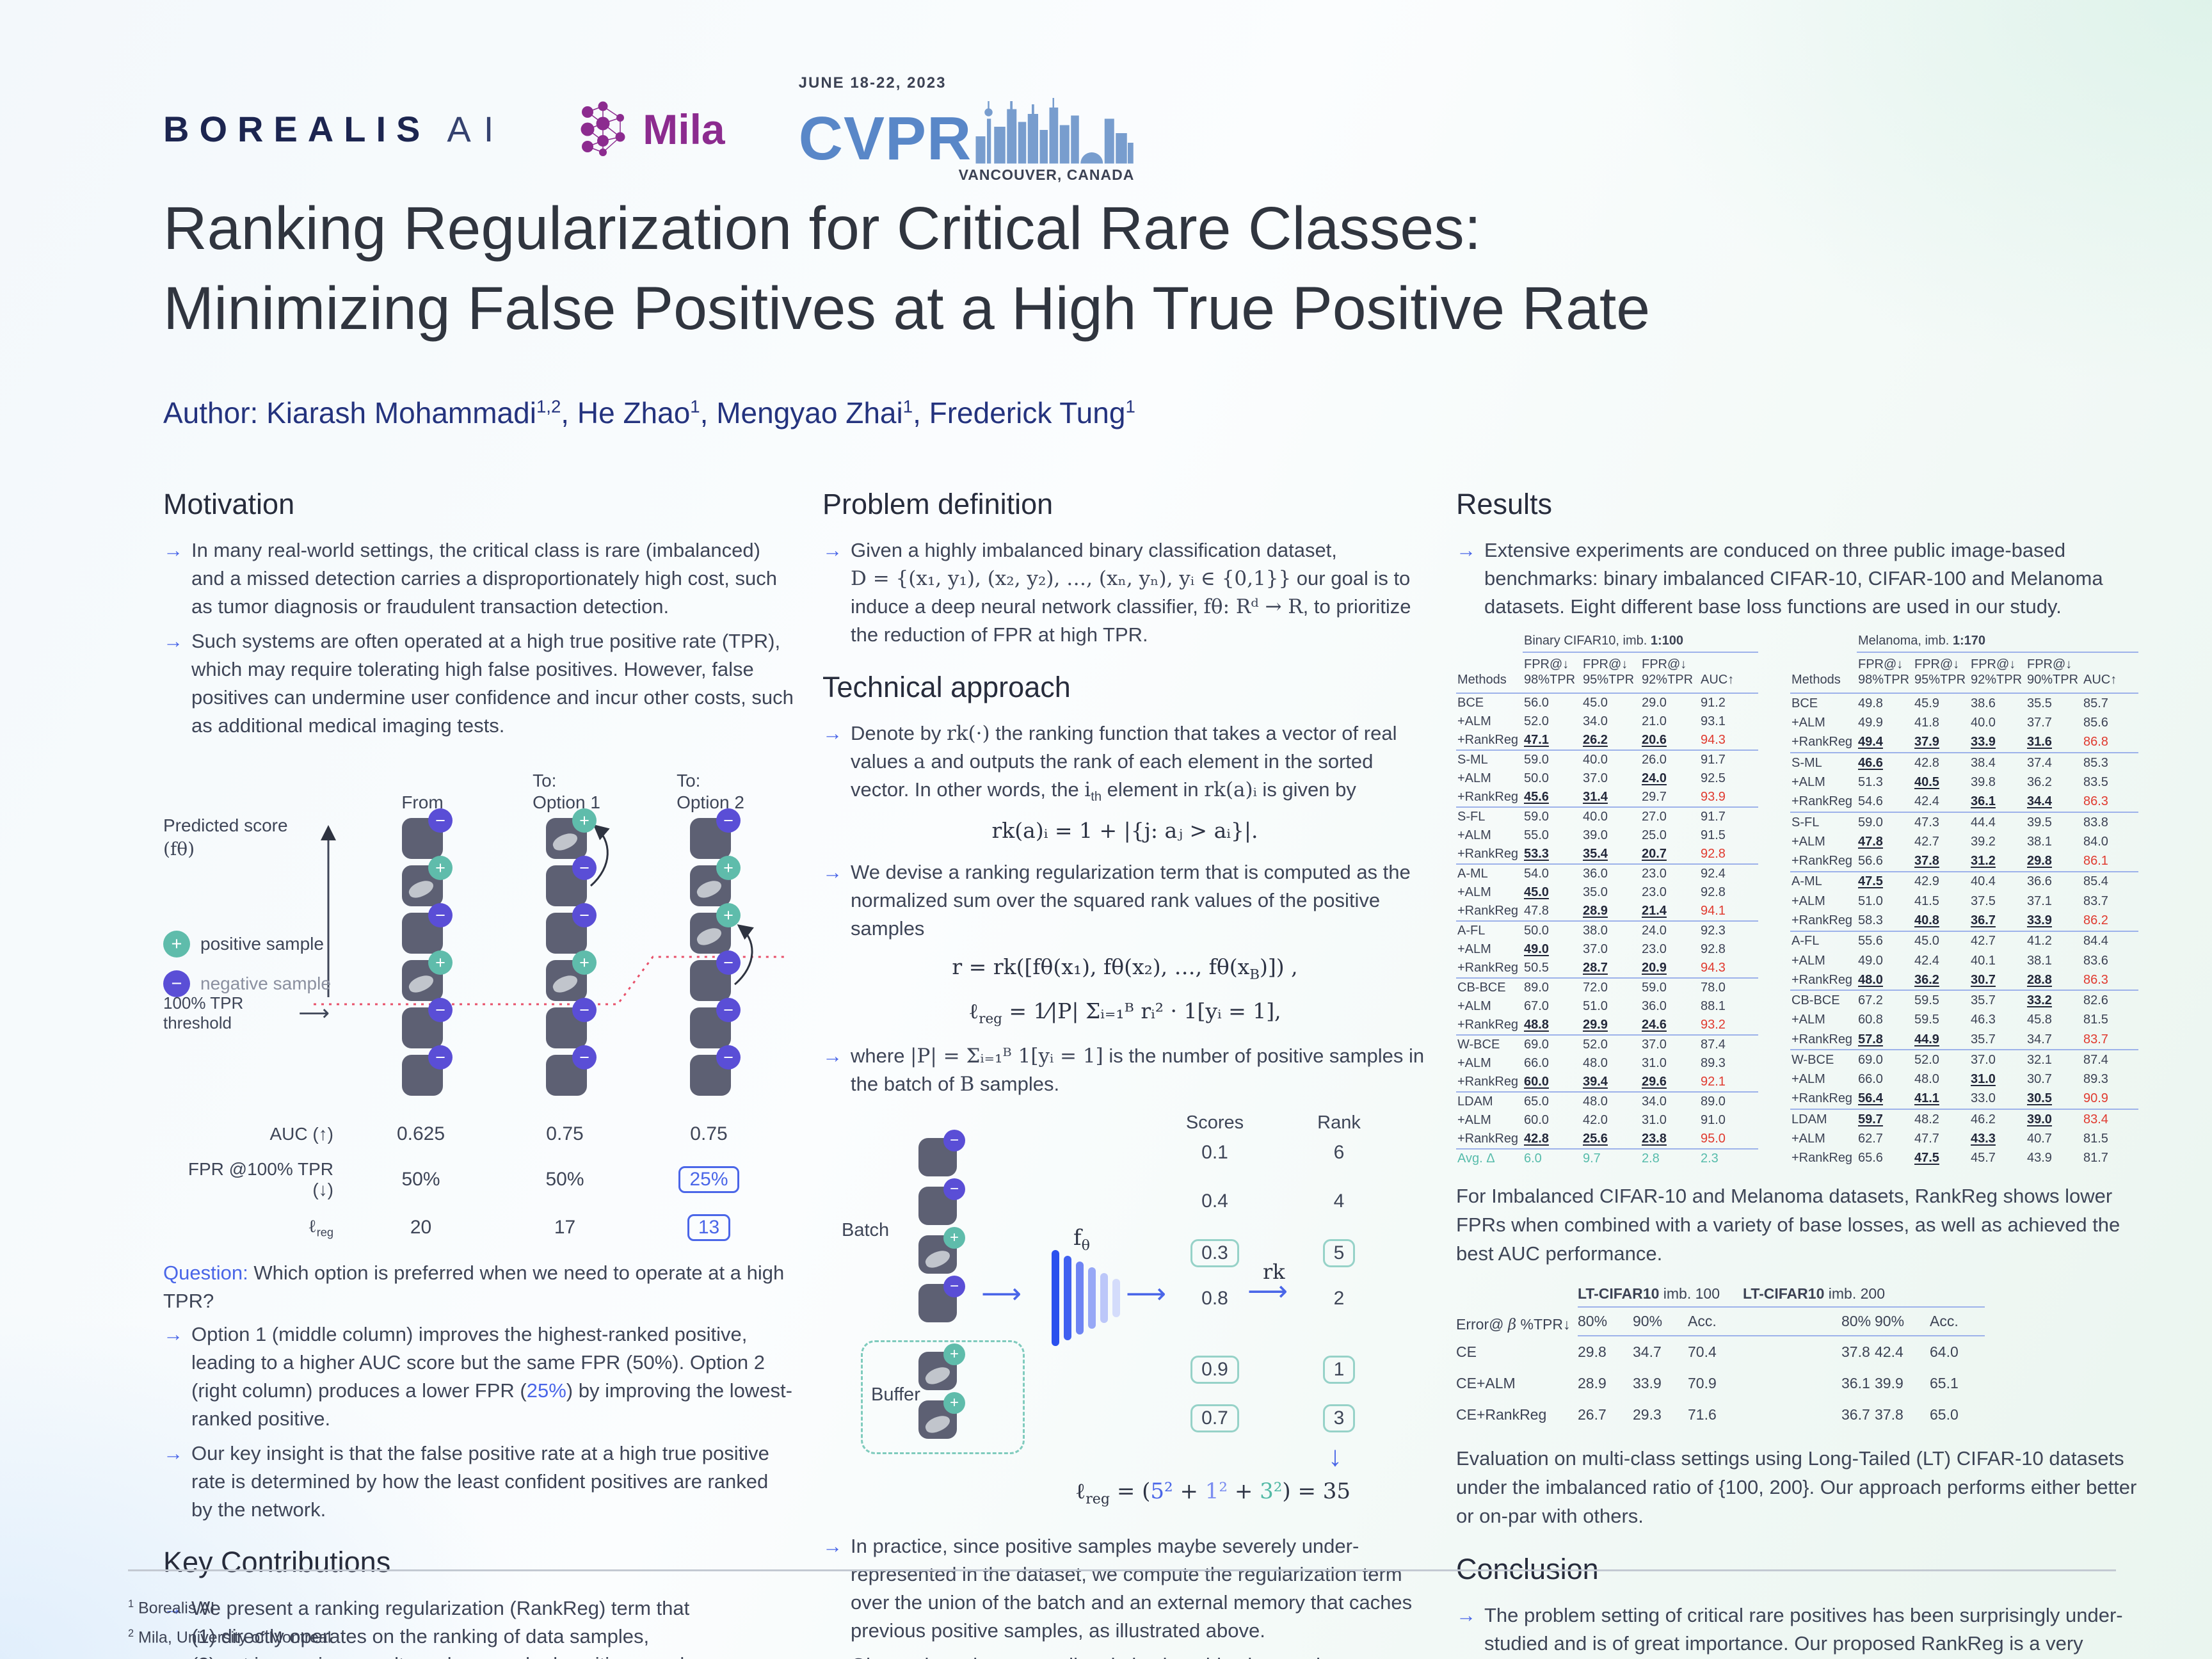 This screenshot has width=2212, height=1659. What do you see at coordinates (2039, 960) in the screenshot?
I see `metric-value: 38.1` at bounding box center [2039, 960].